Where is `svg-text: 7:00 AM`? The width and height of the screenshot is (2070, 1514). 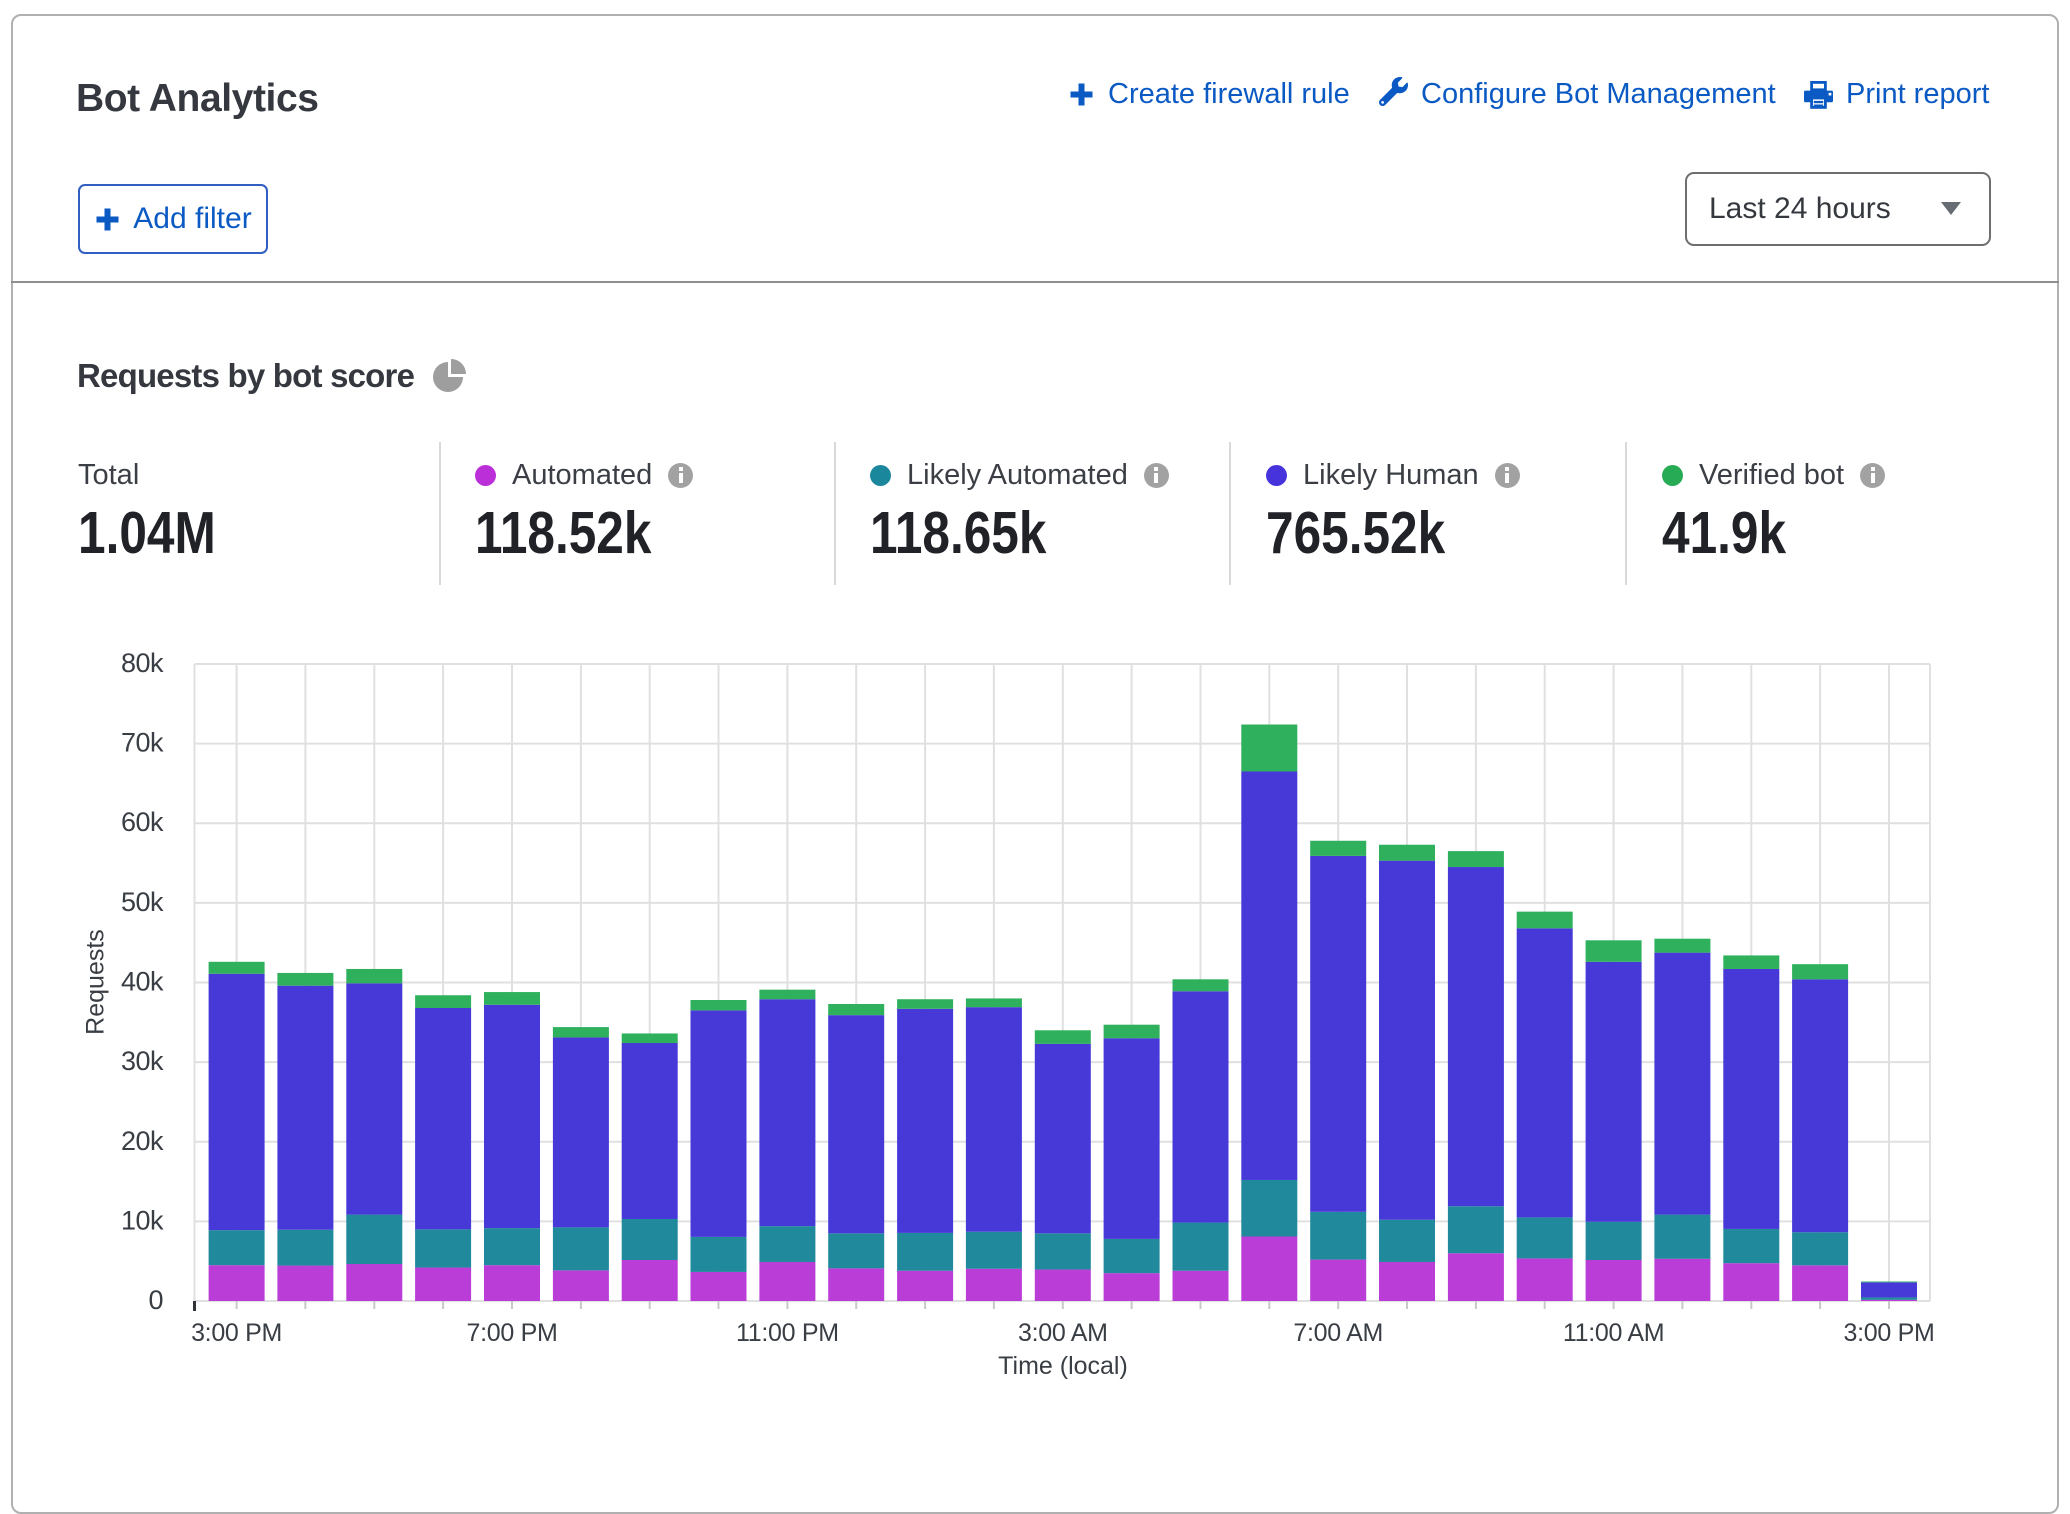 svg-text: 7:00 AM is located at coordinates (1338, 1333).